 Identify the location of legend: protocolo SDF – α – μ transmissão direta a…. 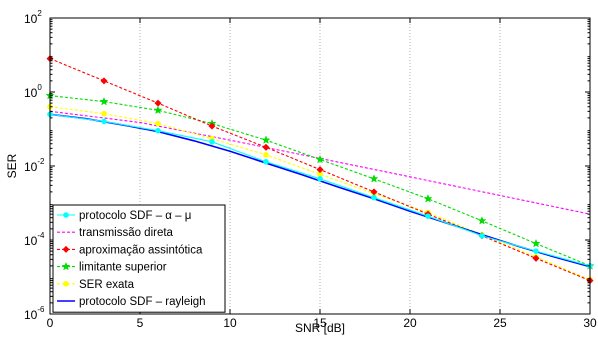
(139, 258).